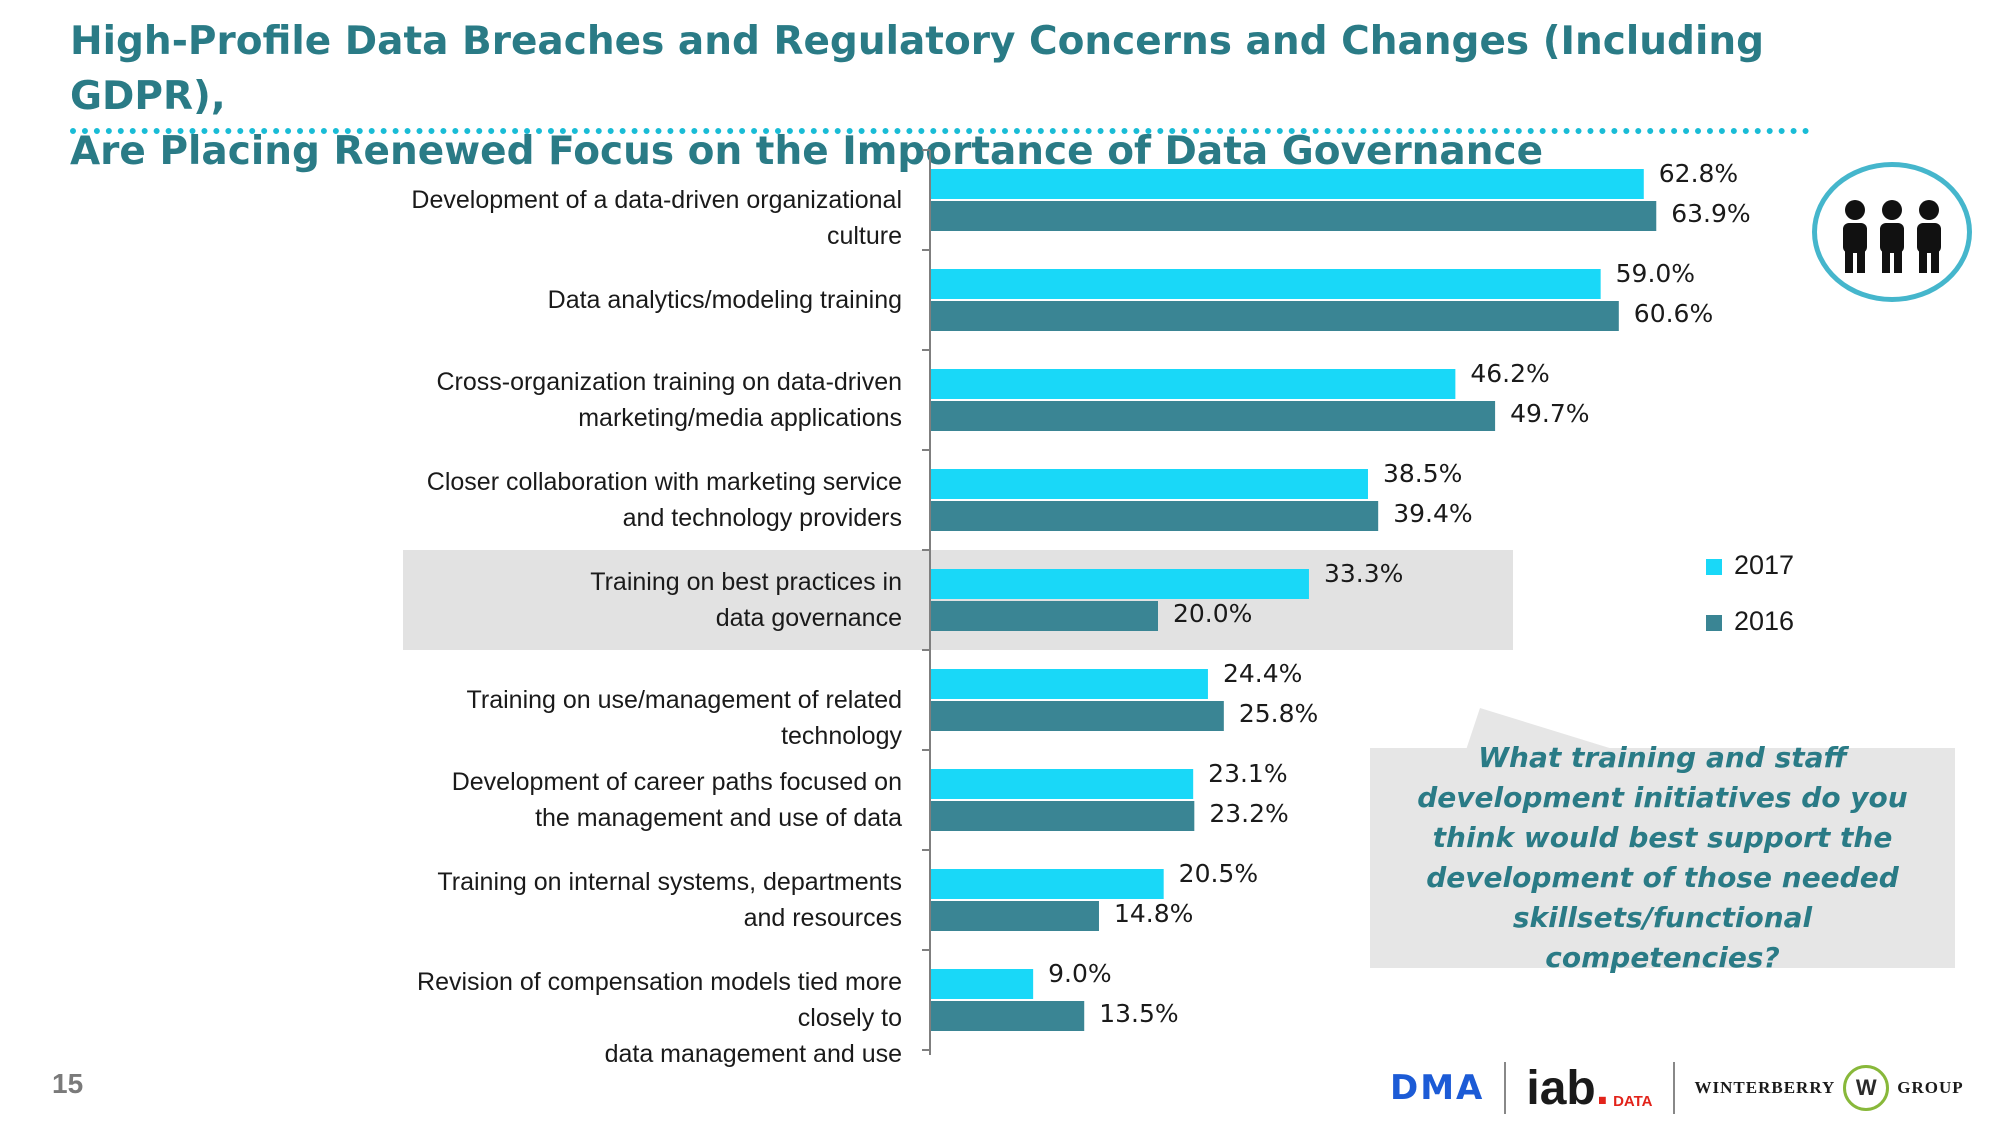 This screenshot has height=1126, width=2000. I want to click on iab-logo: iab., so click(1568, 1088).